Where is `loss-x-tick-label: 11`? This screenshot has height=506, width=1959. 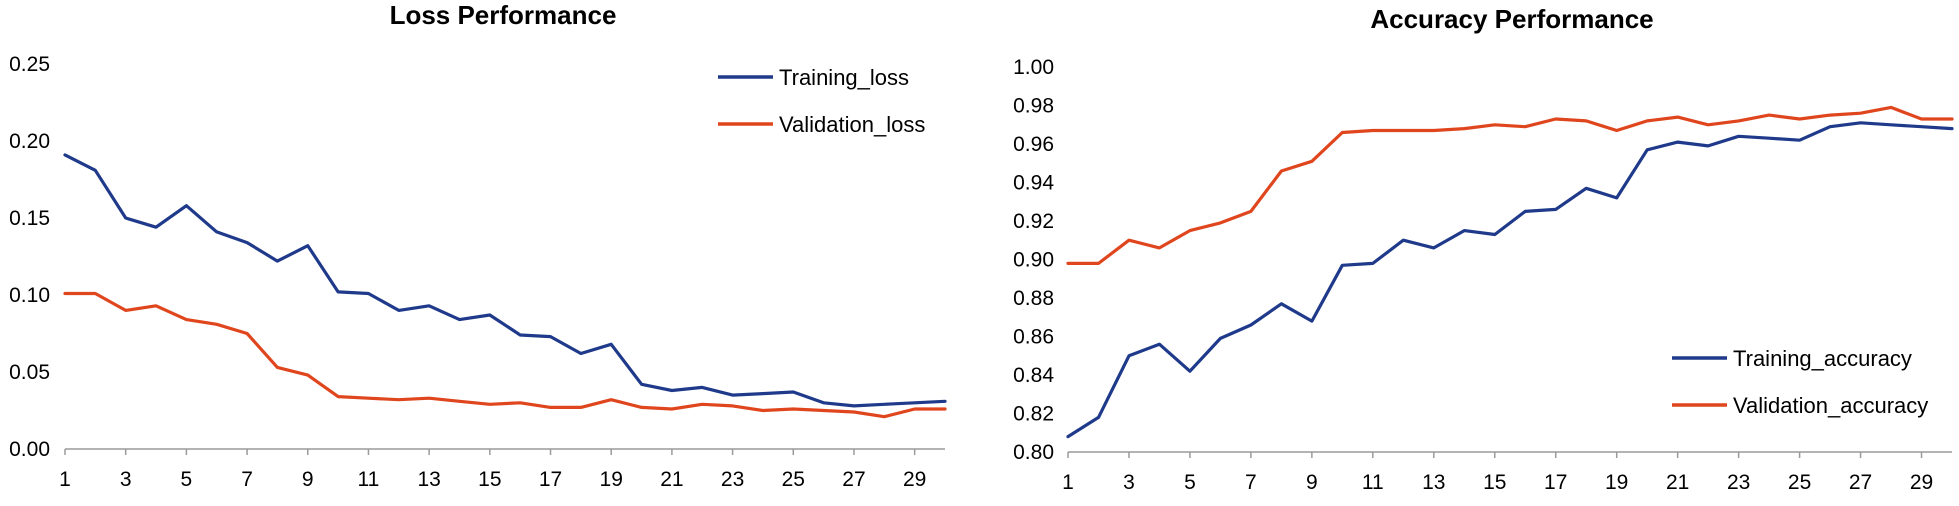
loss-x-tick-label: 11 is located at coordinates (369, 479).